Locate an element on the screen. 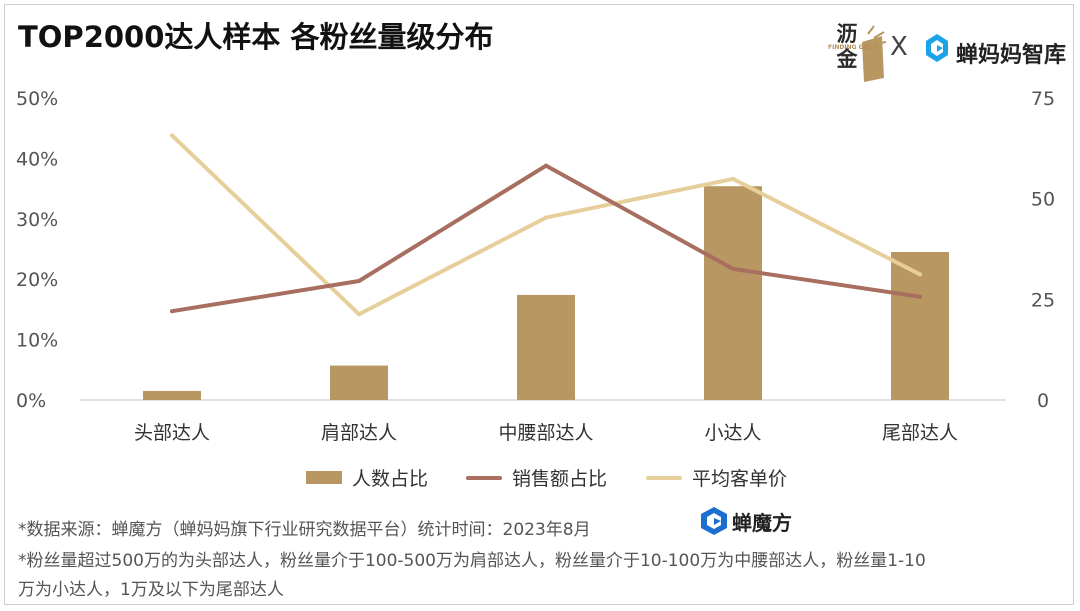  legend-swatch-bar is located at coordinates (324, 477).